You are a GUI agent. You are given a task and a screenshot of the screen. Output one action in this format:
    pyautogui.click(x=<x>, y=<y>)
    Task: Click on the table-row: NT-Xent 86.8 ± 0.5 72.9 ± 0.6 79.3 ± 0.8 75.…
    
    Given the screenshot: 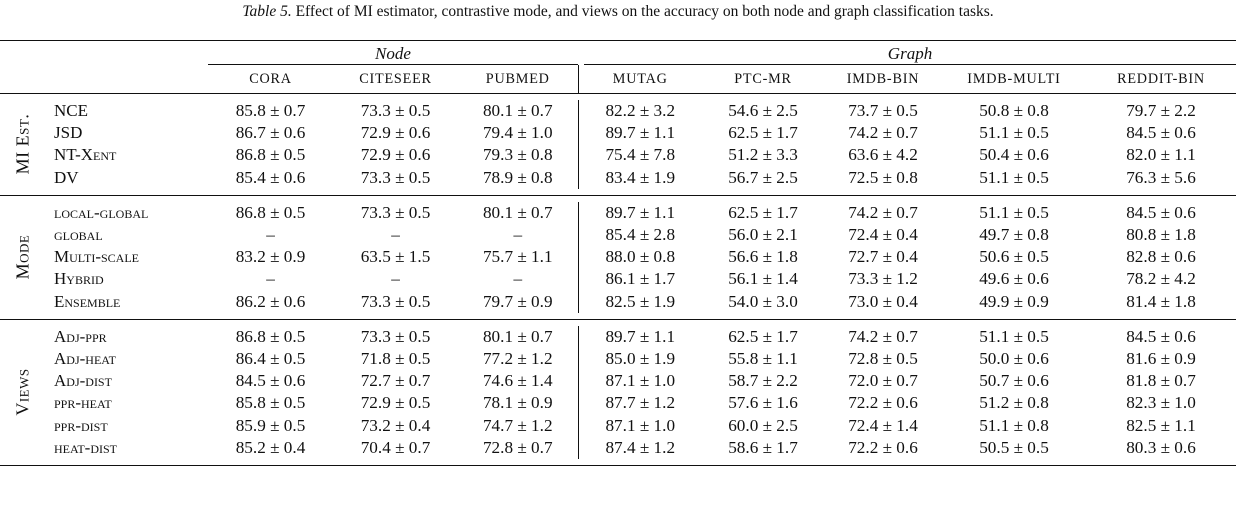 What is the action you would take?
    pyautogui.click(x=618, y=155)
    